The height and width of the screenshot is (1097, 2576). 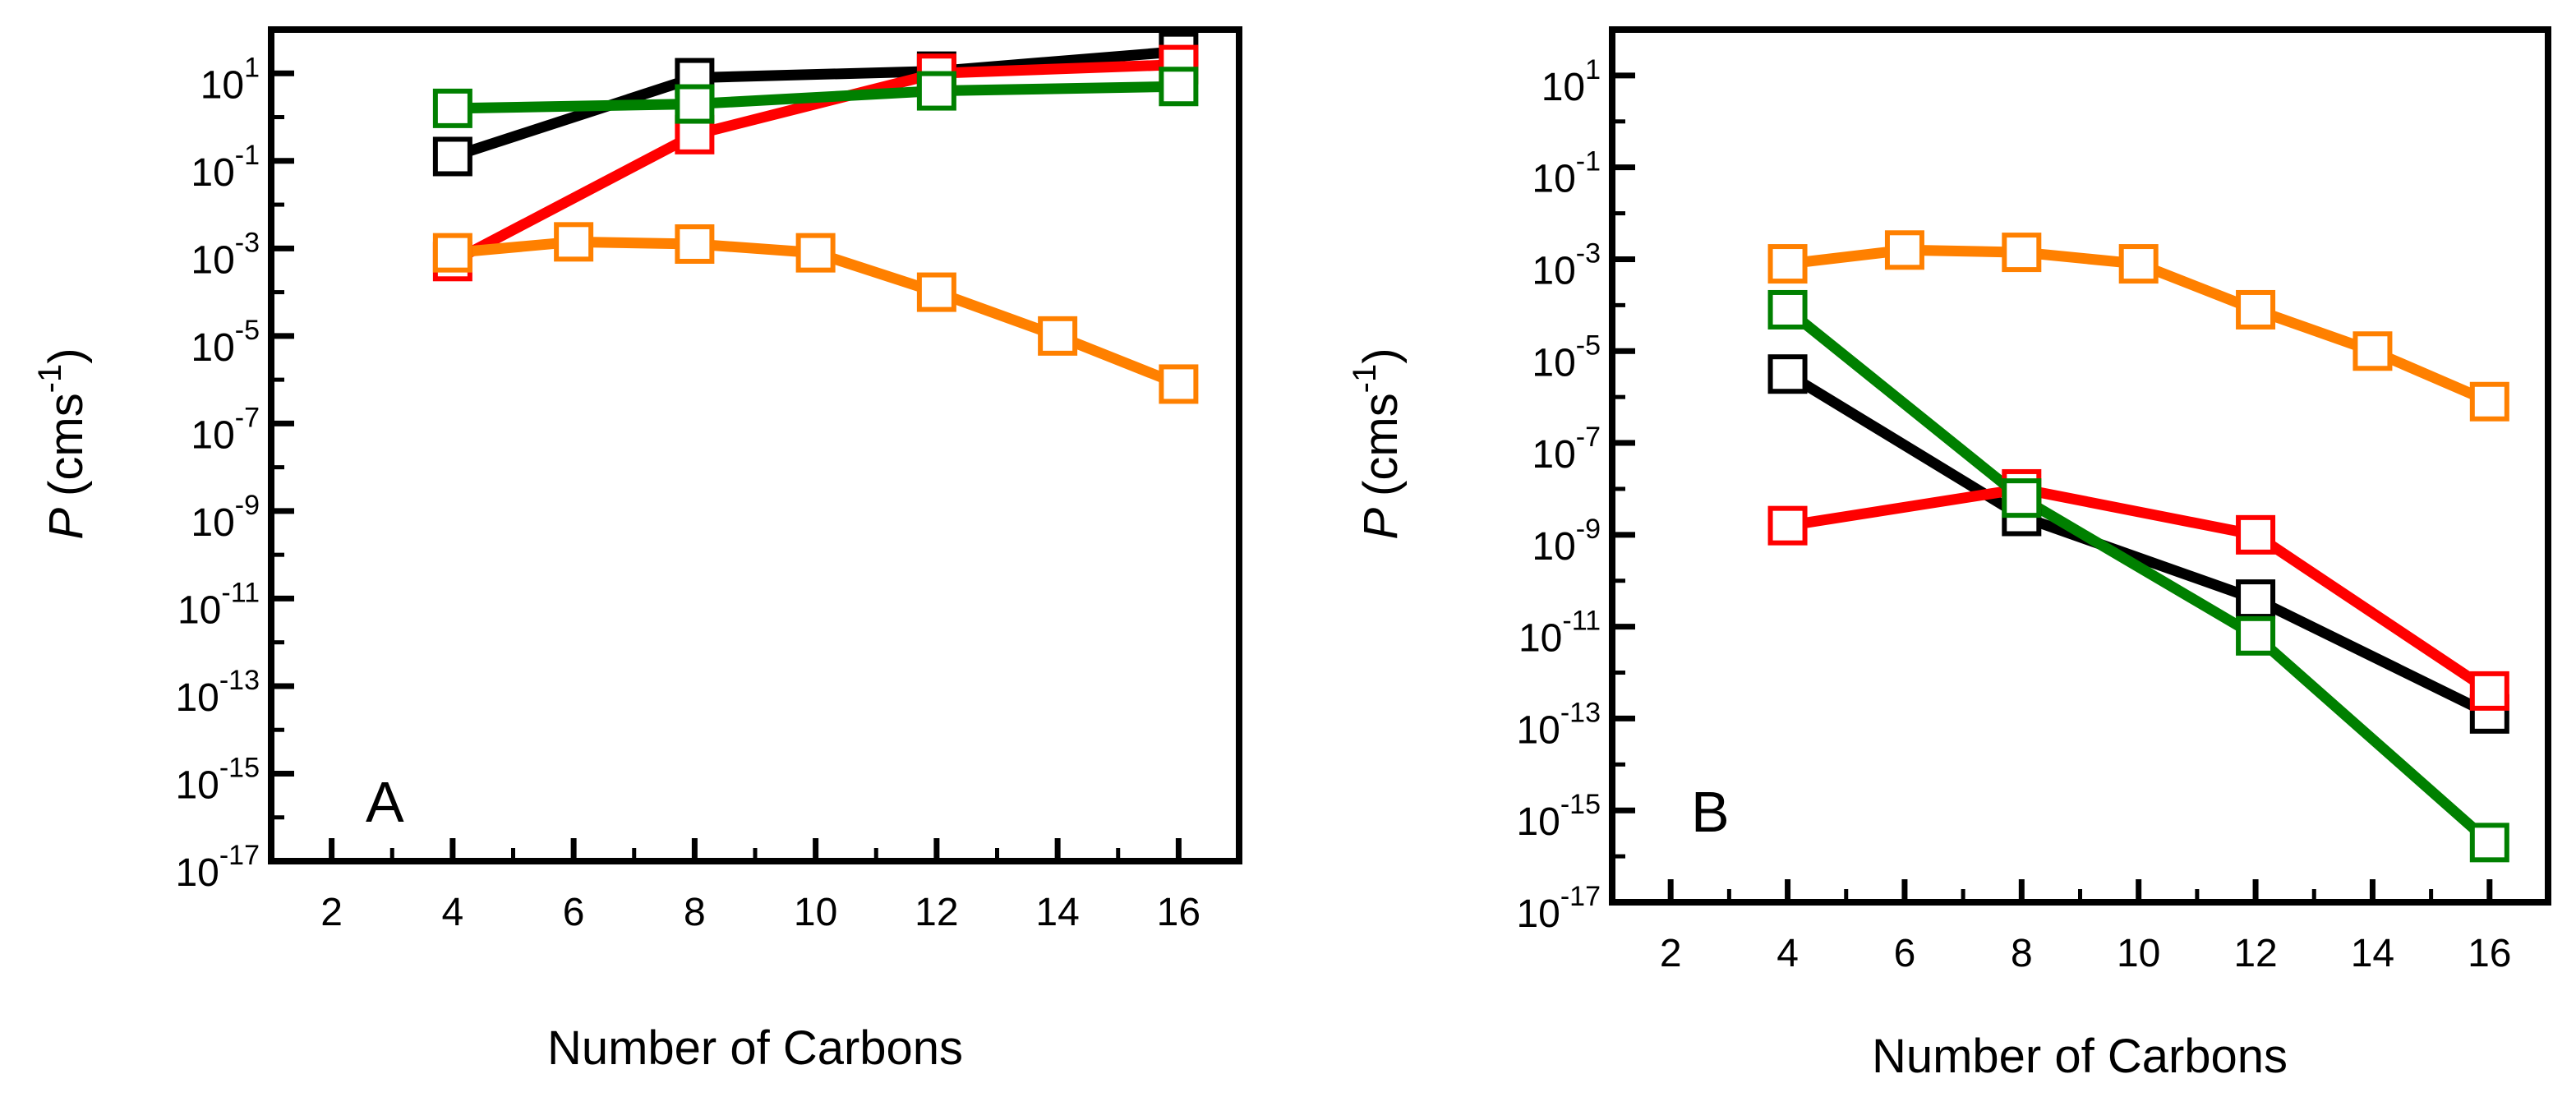 What do you see at coordinates (385, 802) in the screenshot?
I see `panel-label: A` at bounding box center [385, 802].